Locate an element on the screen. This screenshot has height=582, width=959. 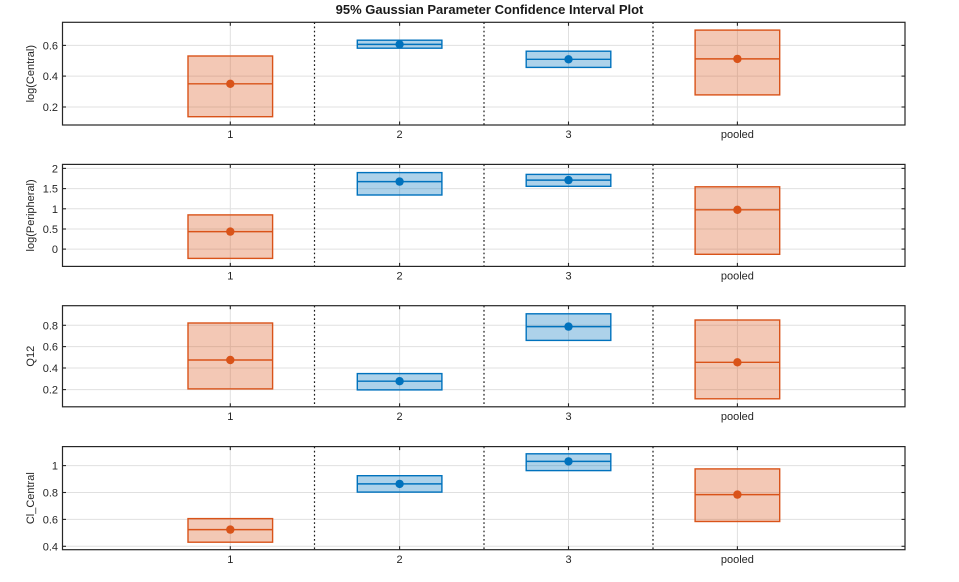
svg-text: Q12 is located at coordinates (31, 356).